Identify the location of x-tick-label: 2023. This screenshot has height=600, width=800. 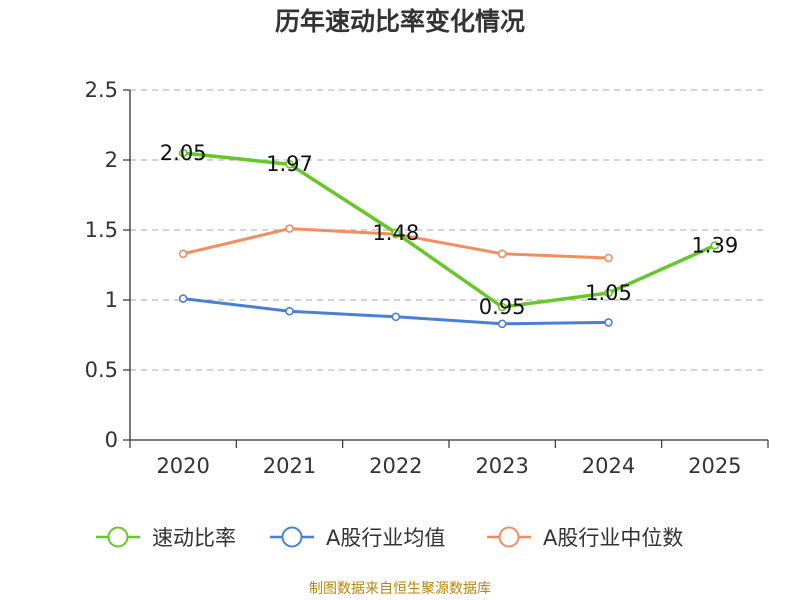
(501, 466).